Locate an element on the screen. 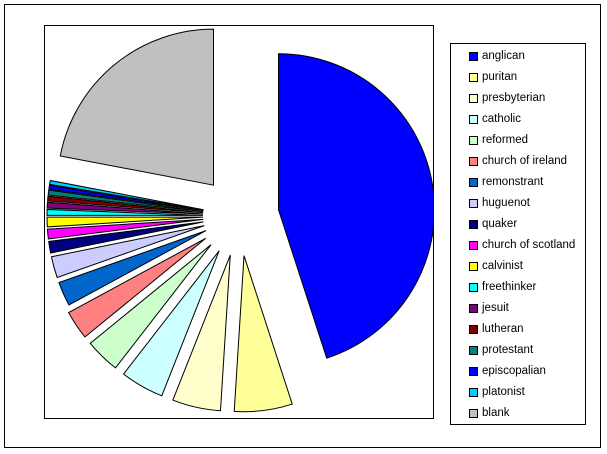 This screenshot has height=454, width=607. legend-item-calvinist: calvinist is located at coordinates (518, 267).